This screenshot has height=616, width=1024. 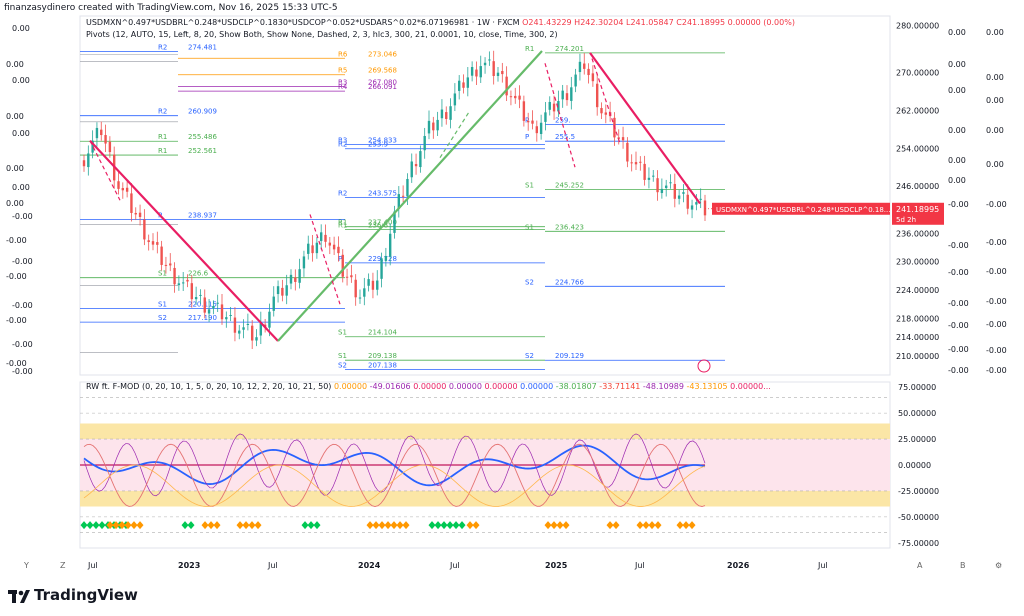 I want to click on osc-markers, so click(x=388, y=525).